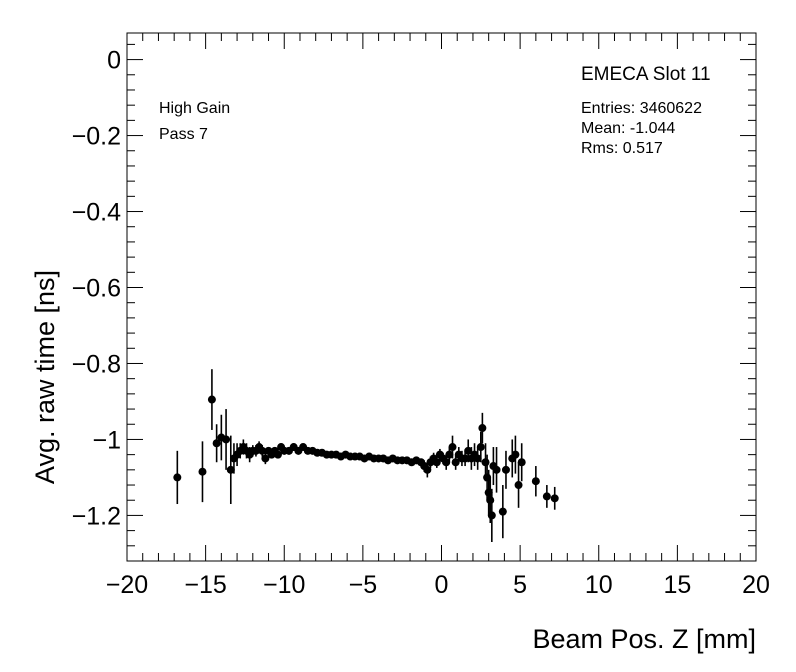  Describe the element at coordinates (599, 585) in the screenshot. I see `x-tick-label: 10` at that location.